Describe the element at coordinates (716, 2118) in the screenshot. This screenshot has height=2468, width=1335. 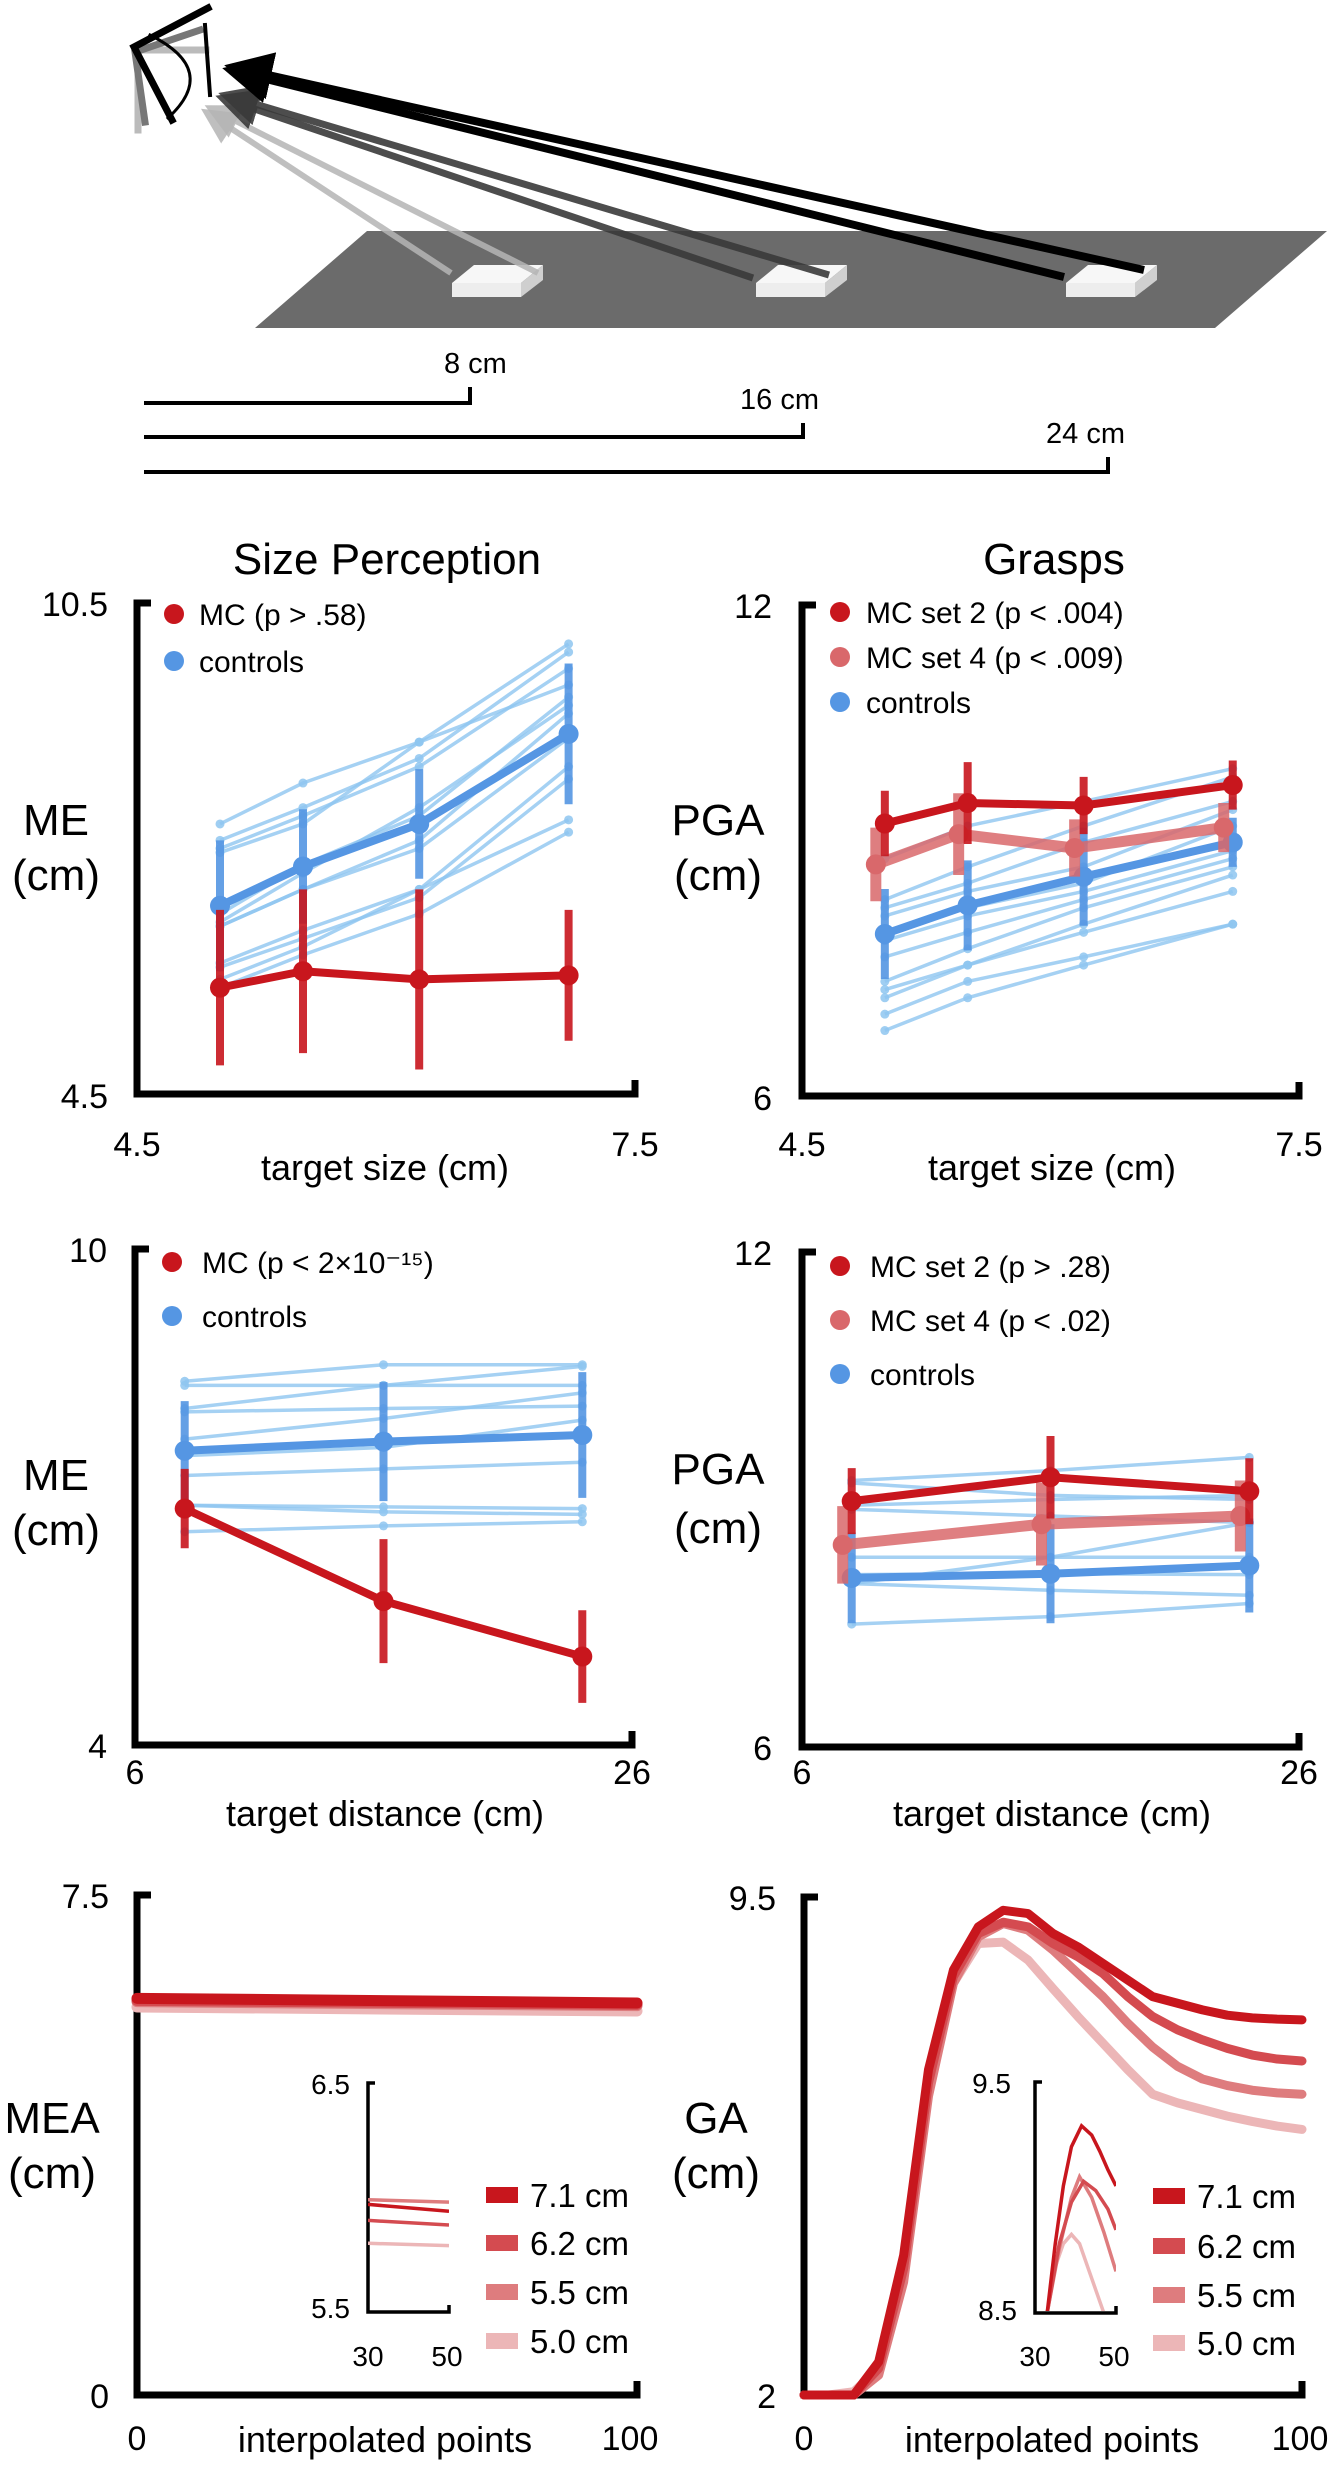
I see `y-axis-label: GA` at that location.